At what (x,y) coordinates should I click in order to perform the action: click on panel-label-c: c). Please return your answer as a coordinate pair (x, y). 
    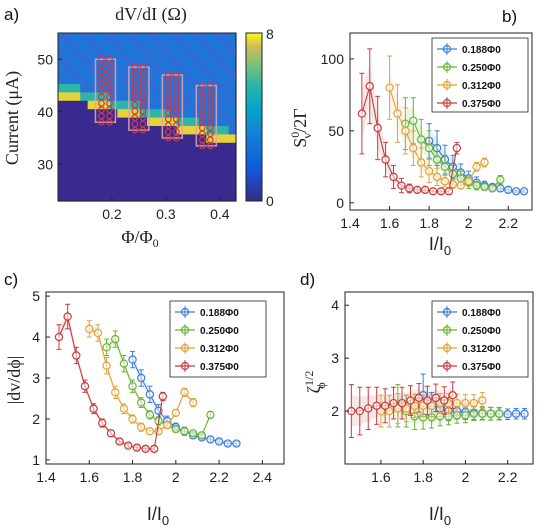
    Looking at the image, I should click on (11, 279).